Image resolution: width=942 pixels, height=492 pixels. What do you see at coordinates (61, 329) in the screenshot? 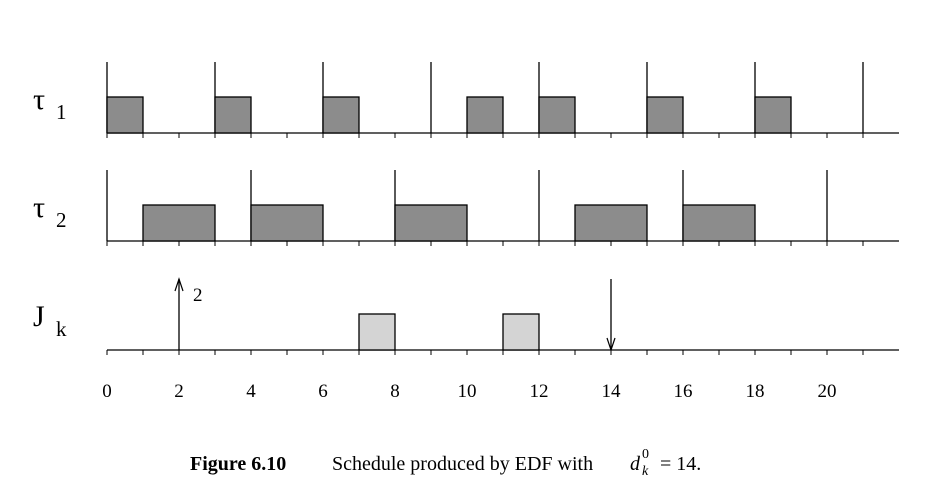
I see `row-subscript: k` at bounding box center [61, 329].